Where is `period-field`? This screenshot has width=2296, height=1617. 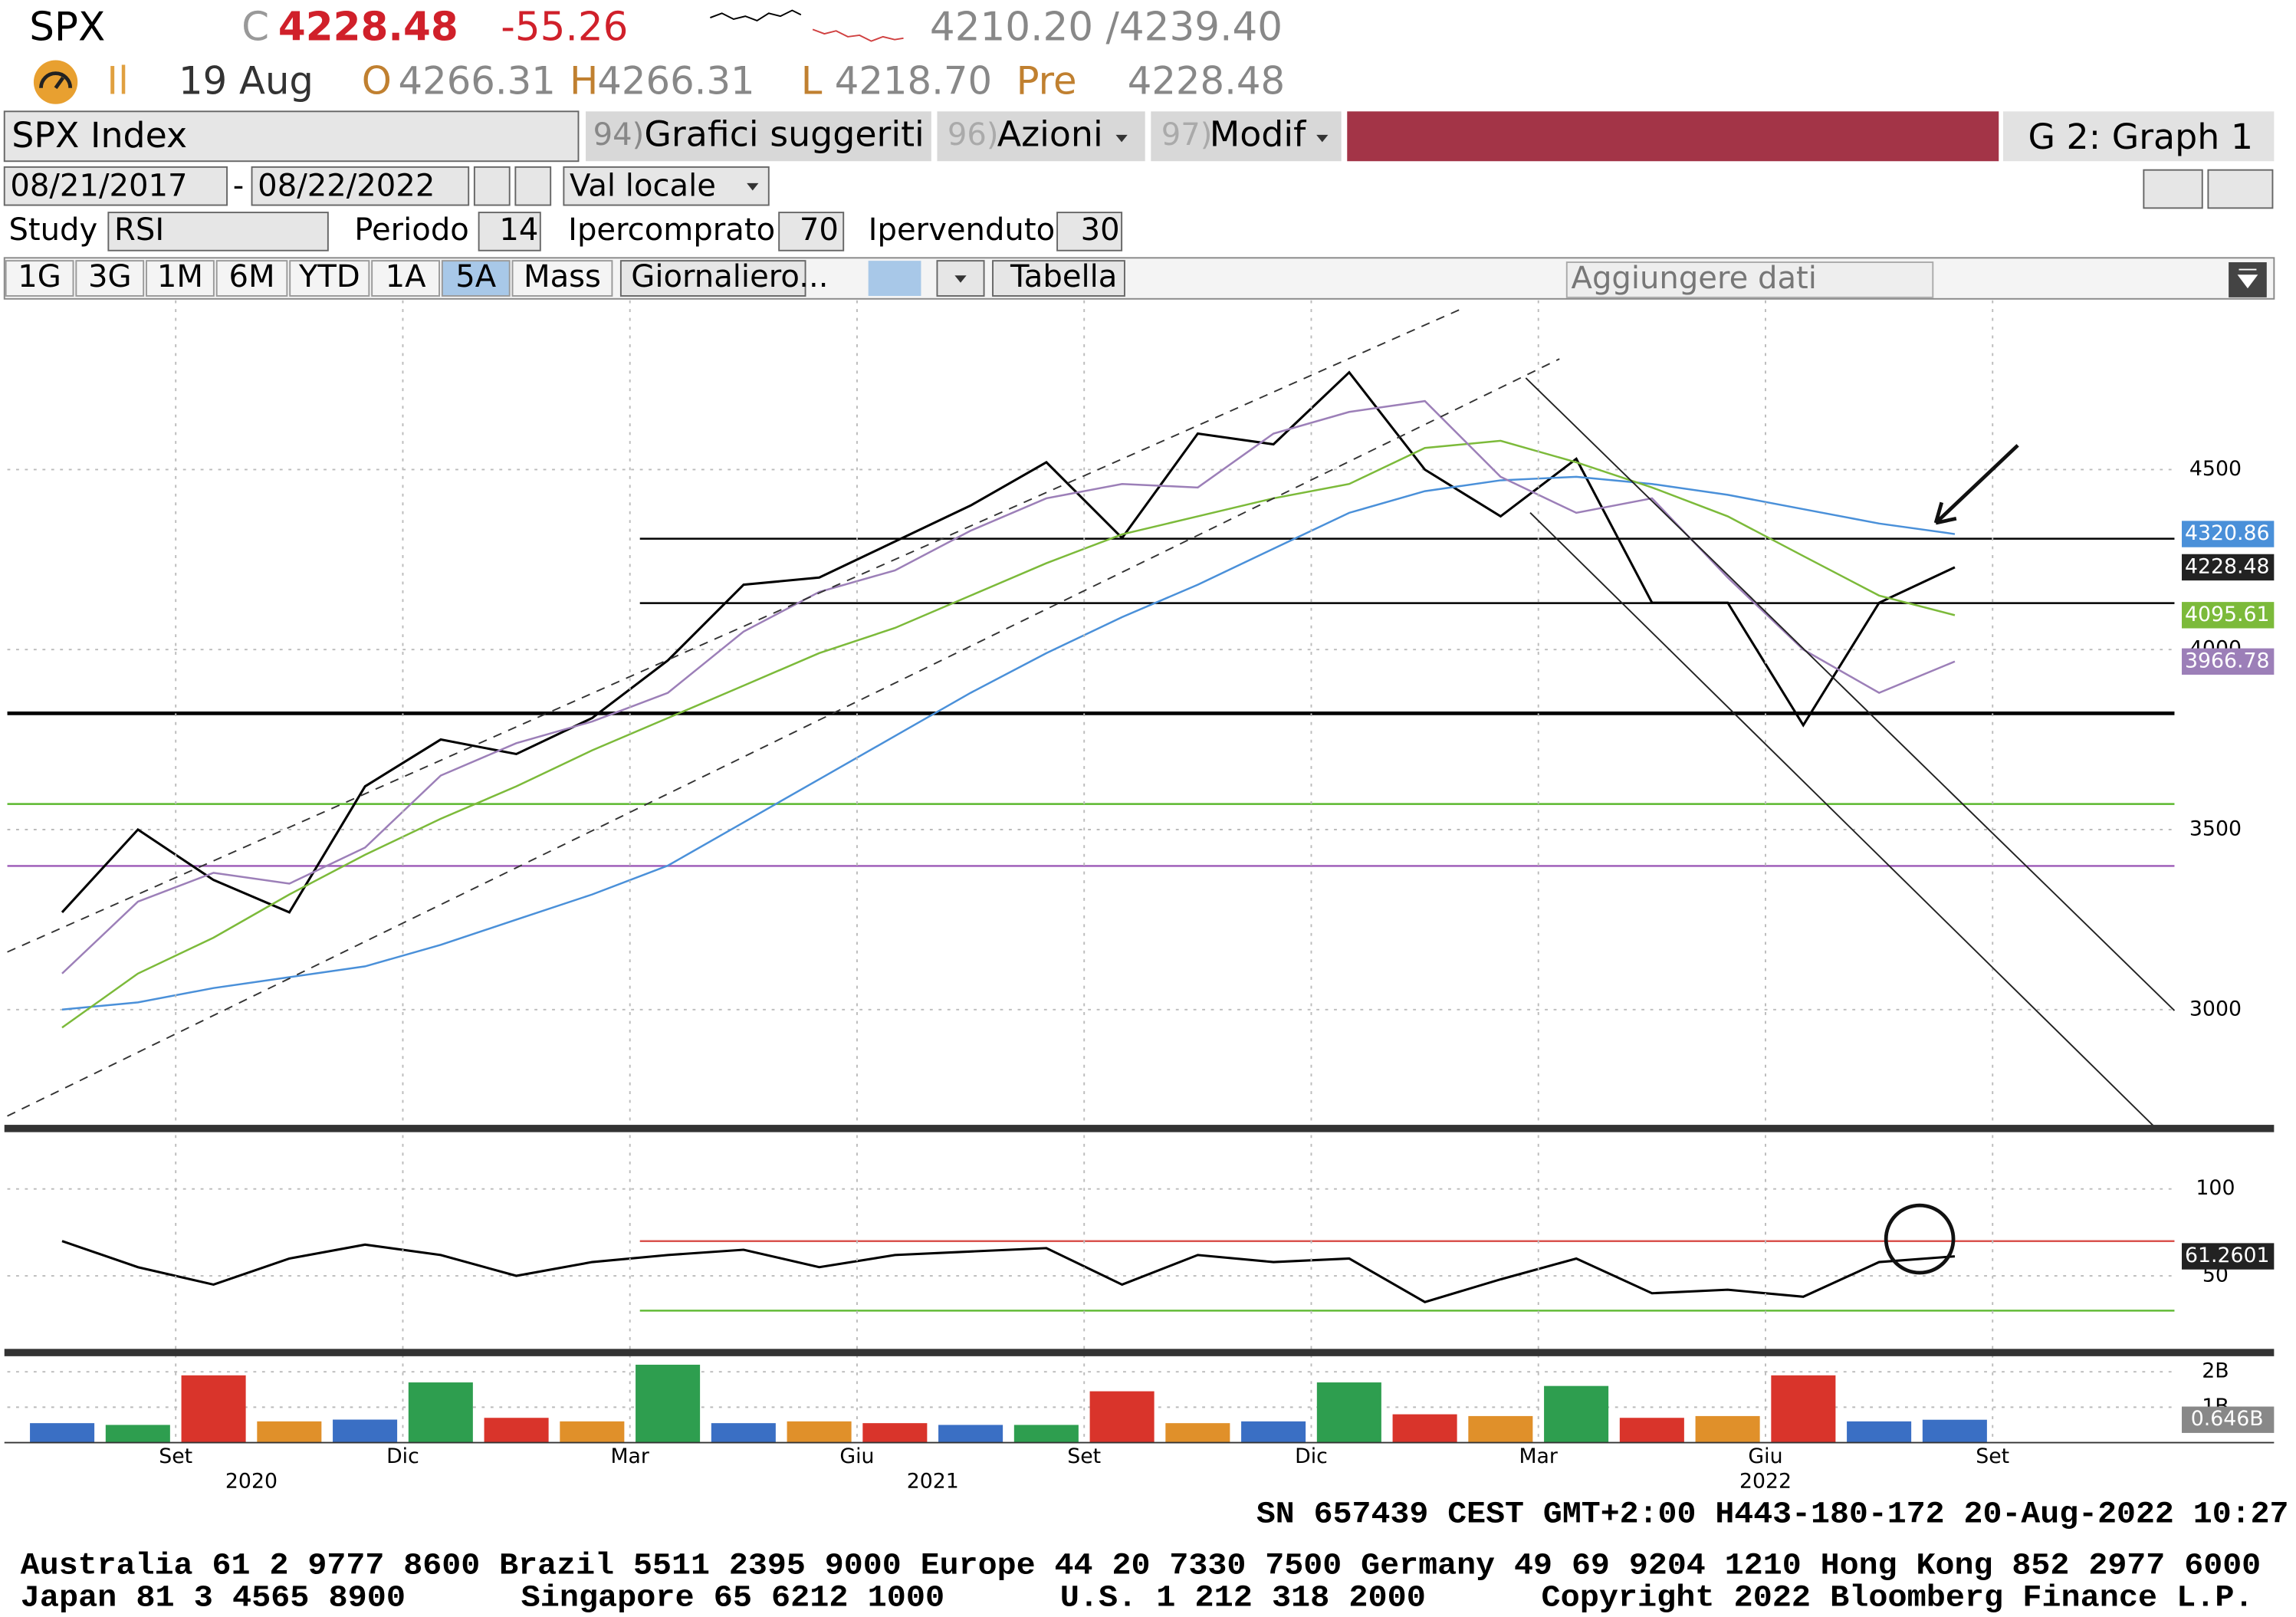 period-field is located at coordinates (509, 232).